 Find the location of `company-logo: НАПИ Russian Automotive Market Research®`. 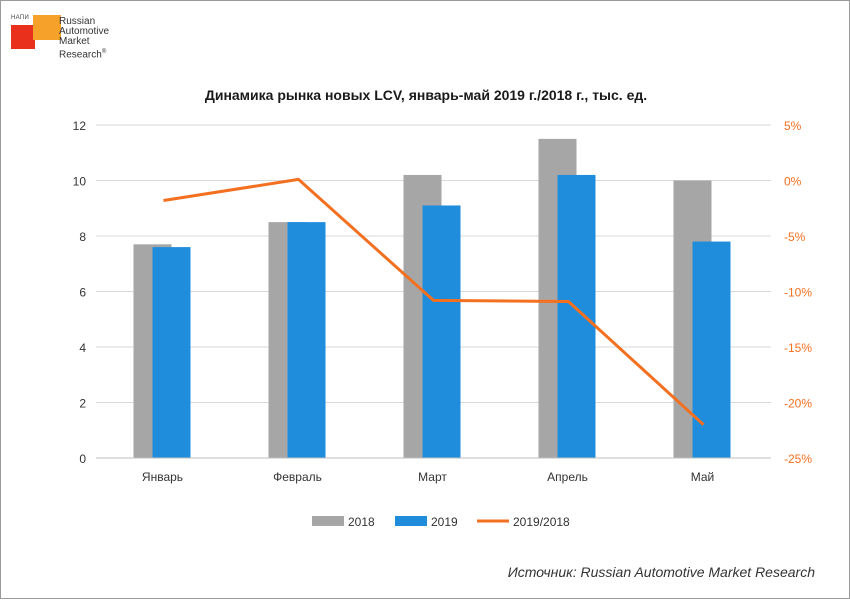

company-logo: НАПИ Russian Automotive Market Research® is located at coordinates (64, 48).